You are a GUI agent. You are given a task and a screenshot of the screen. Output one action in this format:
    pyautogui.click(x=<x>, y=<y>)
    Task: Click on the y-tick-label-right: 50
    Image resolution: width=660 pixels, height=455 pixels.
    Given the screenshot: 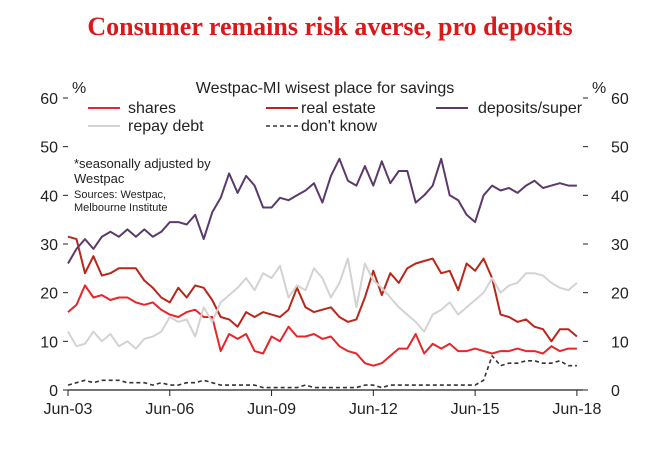 What is the action you would take?
    pyautogui.click(x=620, y=148)
    